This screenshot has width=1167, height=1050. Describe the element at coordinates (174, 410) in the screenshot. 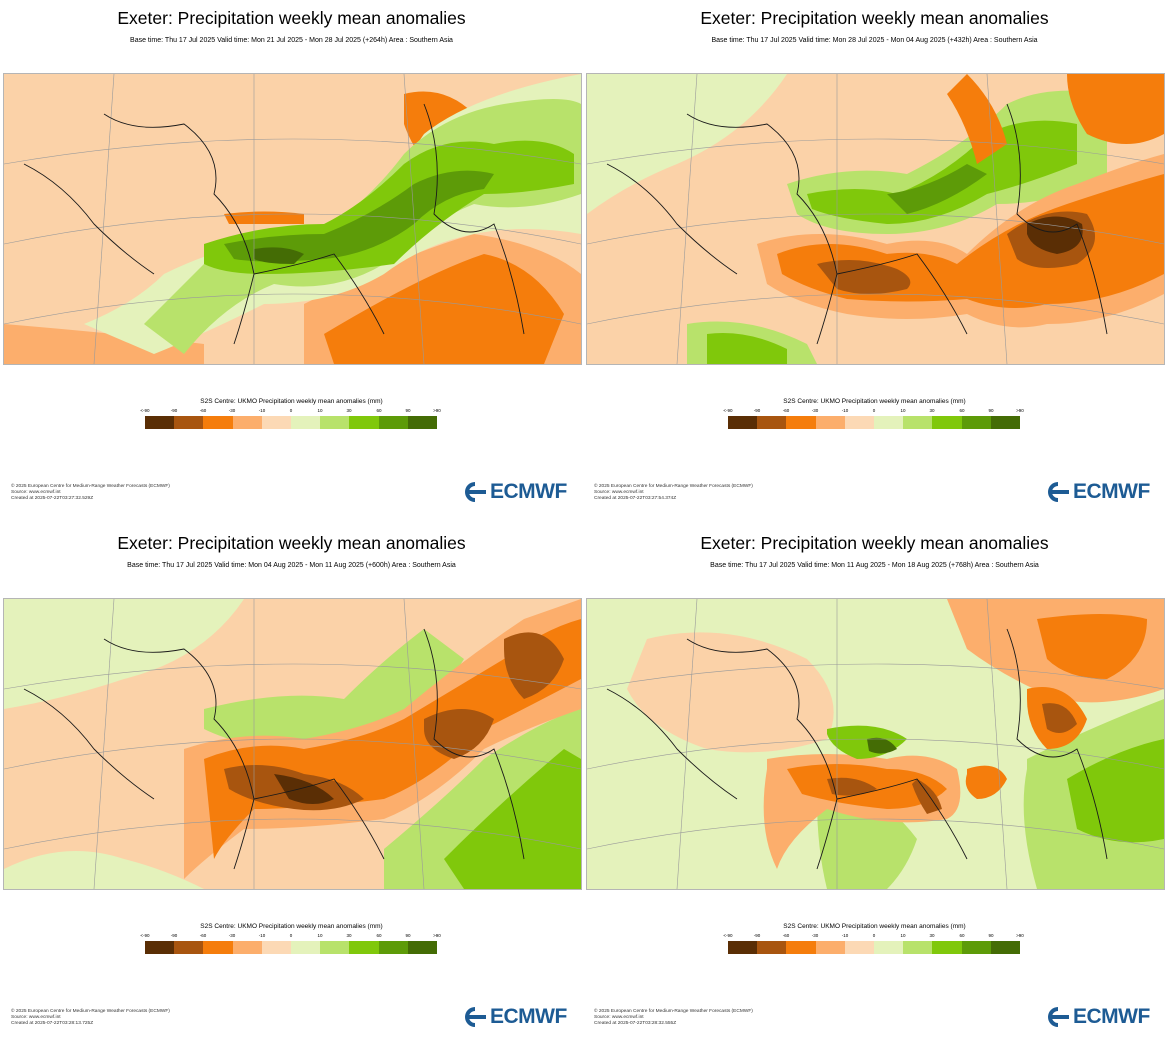

I see `legend-tick: -90` at that location.